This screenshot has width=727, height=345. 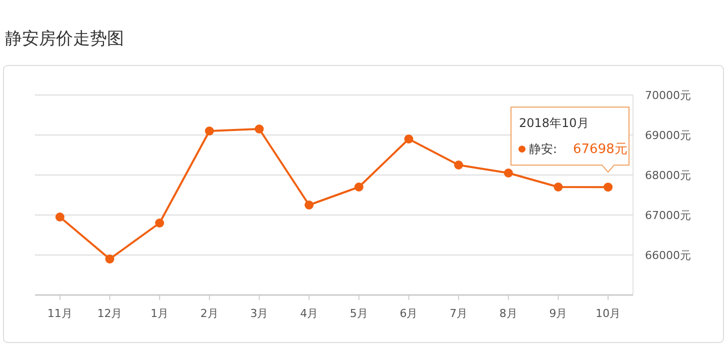 I want to click on x-tick-label: 4月, so click(x=309, y=313).